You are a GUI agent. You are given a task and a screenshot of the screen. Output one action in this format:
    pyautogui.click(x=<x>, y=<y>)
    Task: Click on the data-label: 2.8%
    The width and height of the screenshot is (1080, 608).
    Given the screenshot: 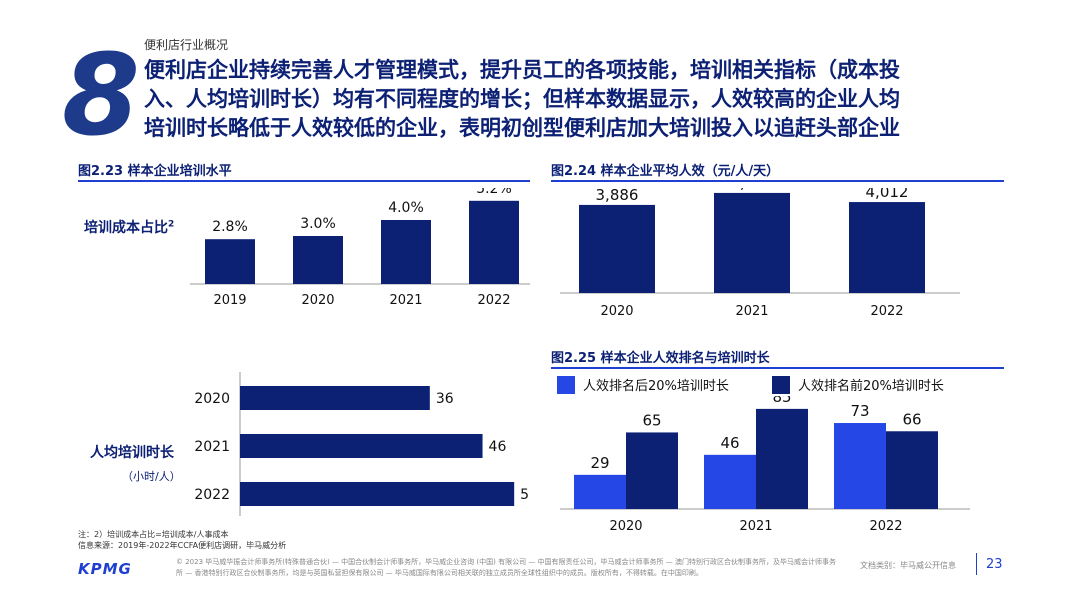 What is the action you would take?
    pyautogui.click(x=230, y=227)
    